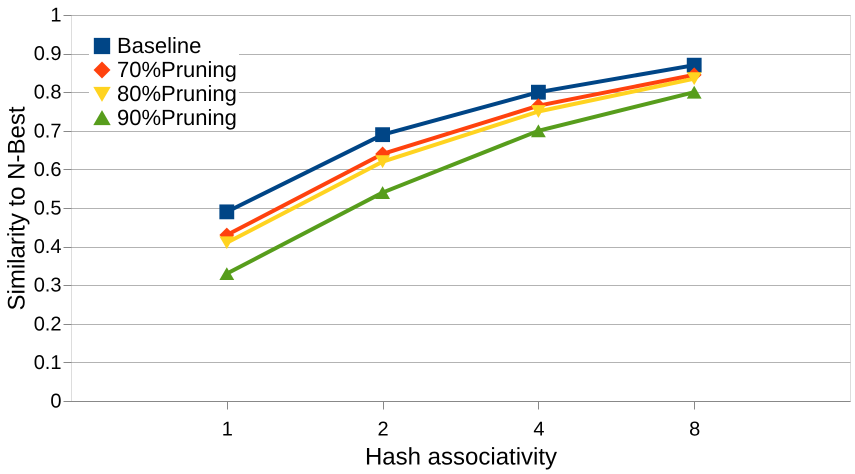 The height and width of the screenshot is (474, 855). Describe the element at coordinates (694, 429) in the screenshot. I see `x-tick-label: 8` at that location.